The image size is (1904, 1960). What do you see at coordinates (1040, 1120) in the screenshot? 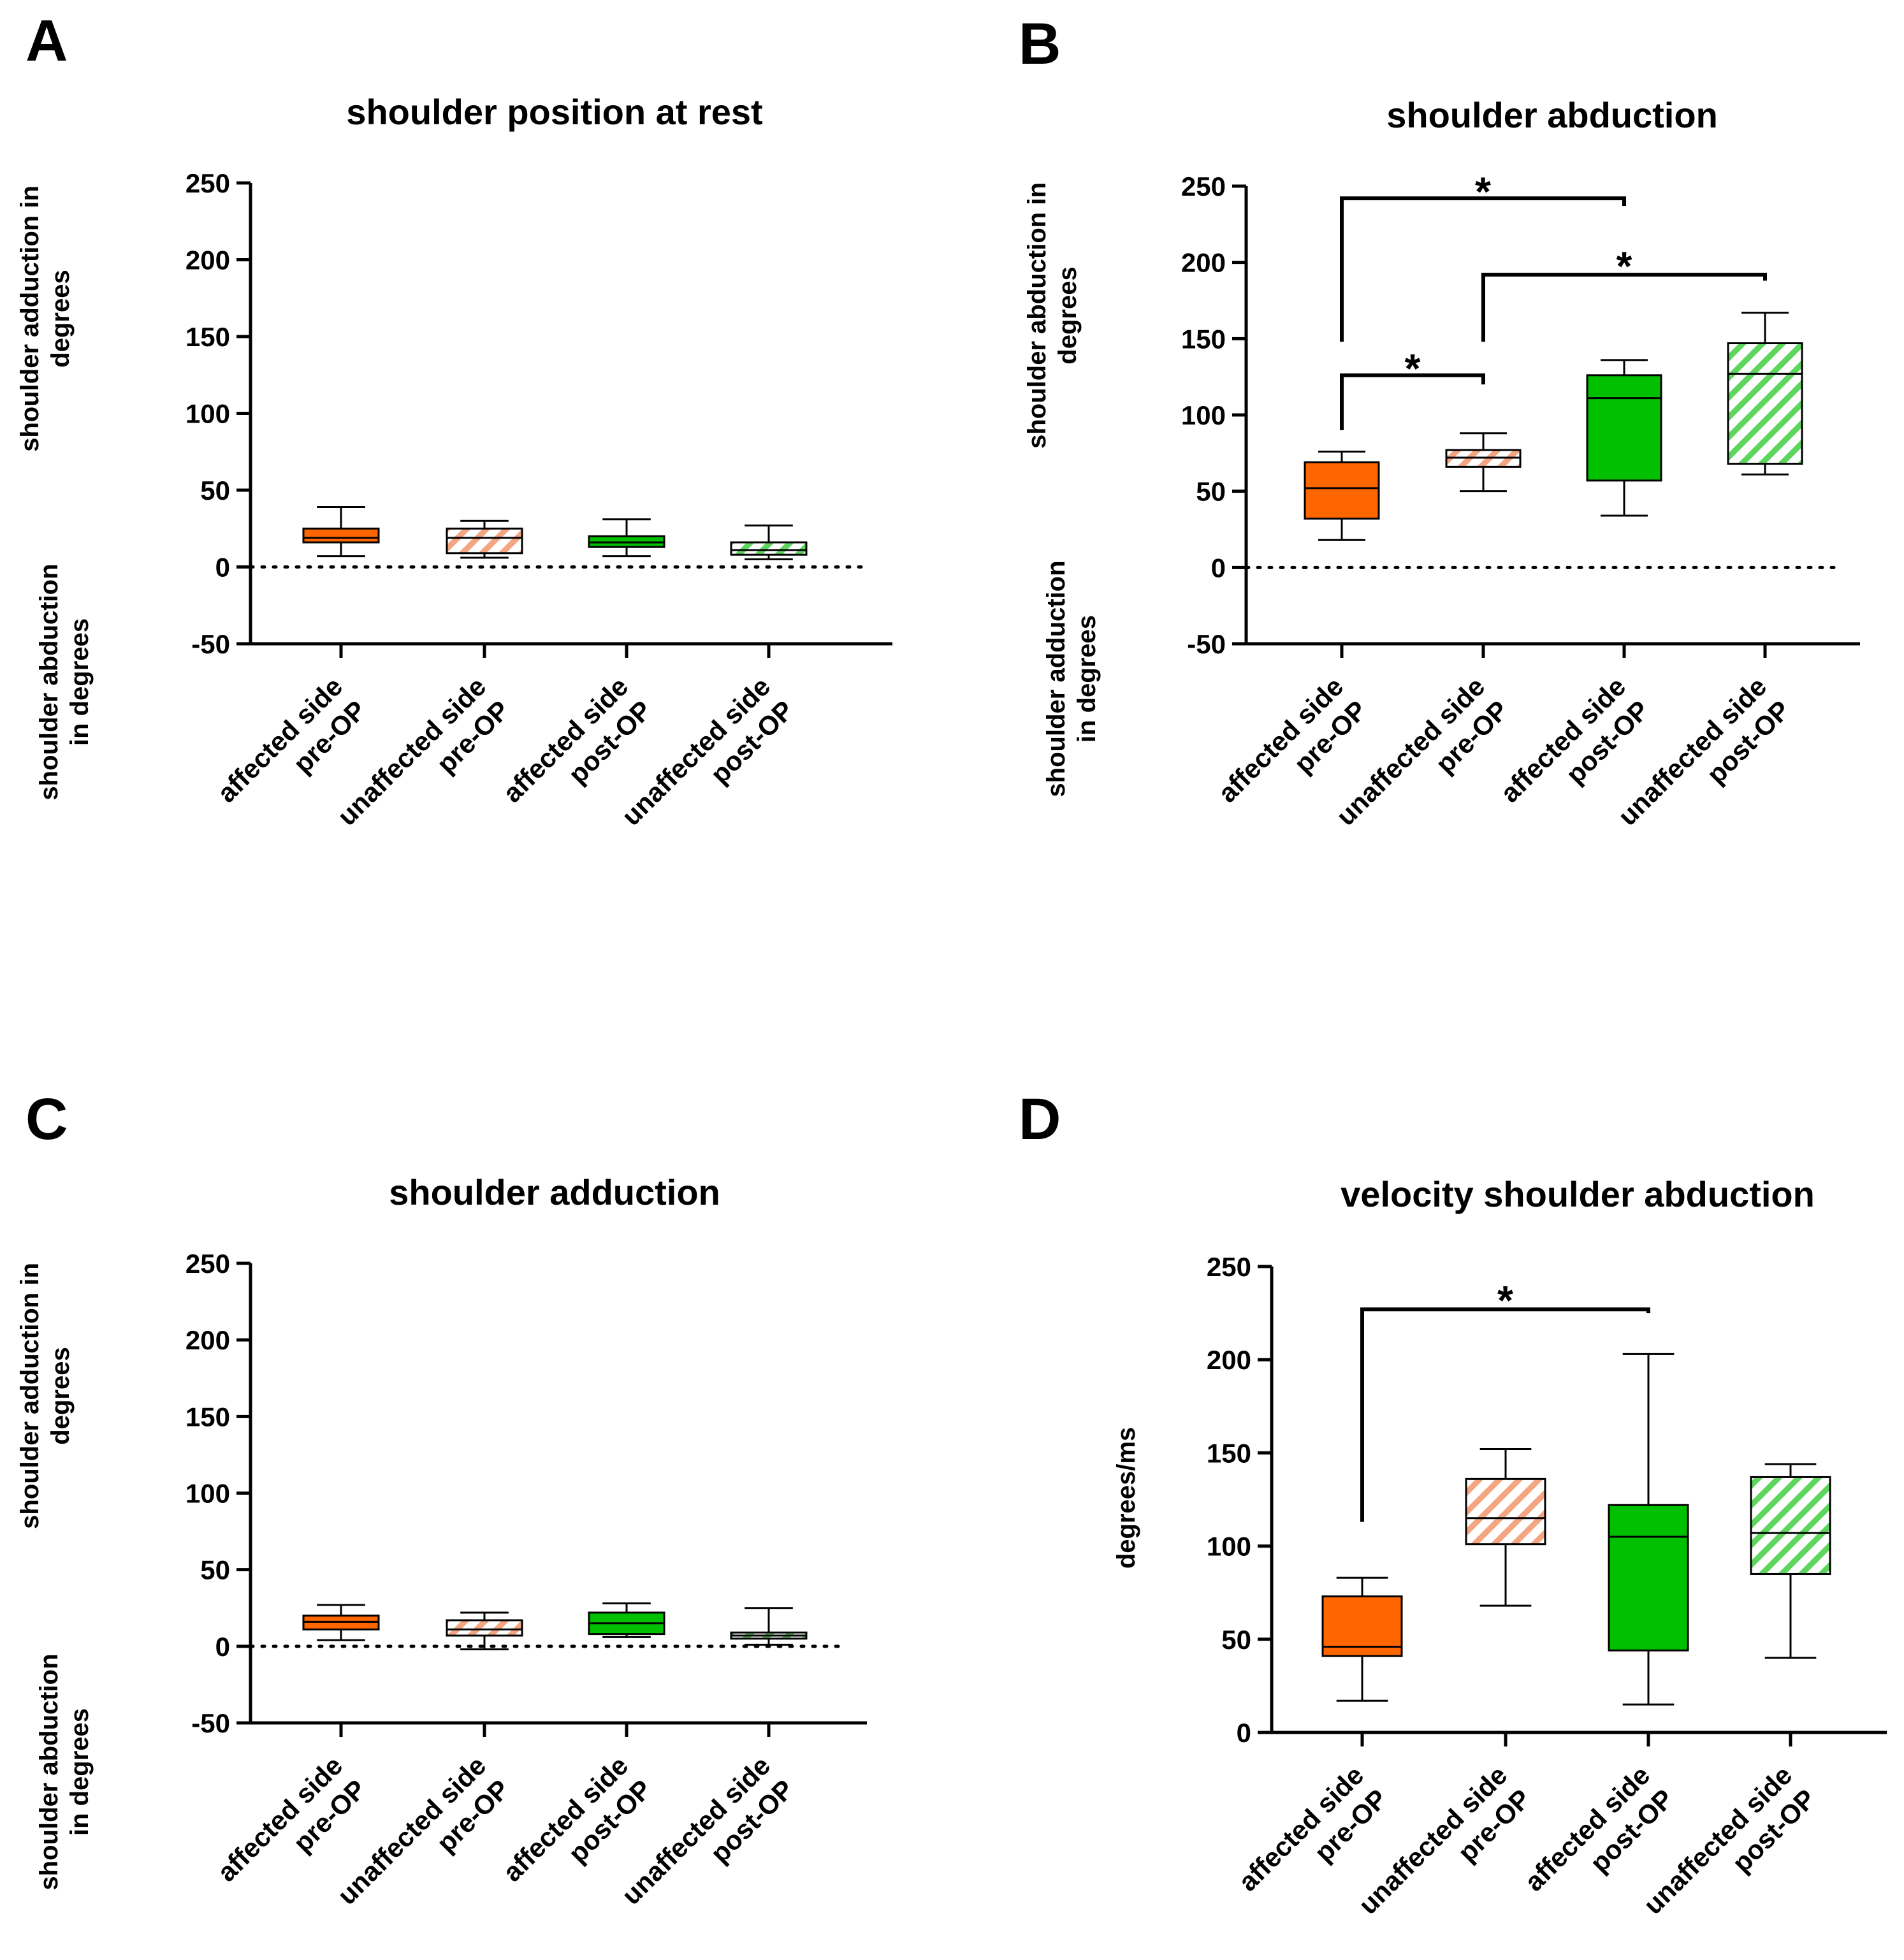
I see `panel-letter: D` at bounding box center [1040, 1120].